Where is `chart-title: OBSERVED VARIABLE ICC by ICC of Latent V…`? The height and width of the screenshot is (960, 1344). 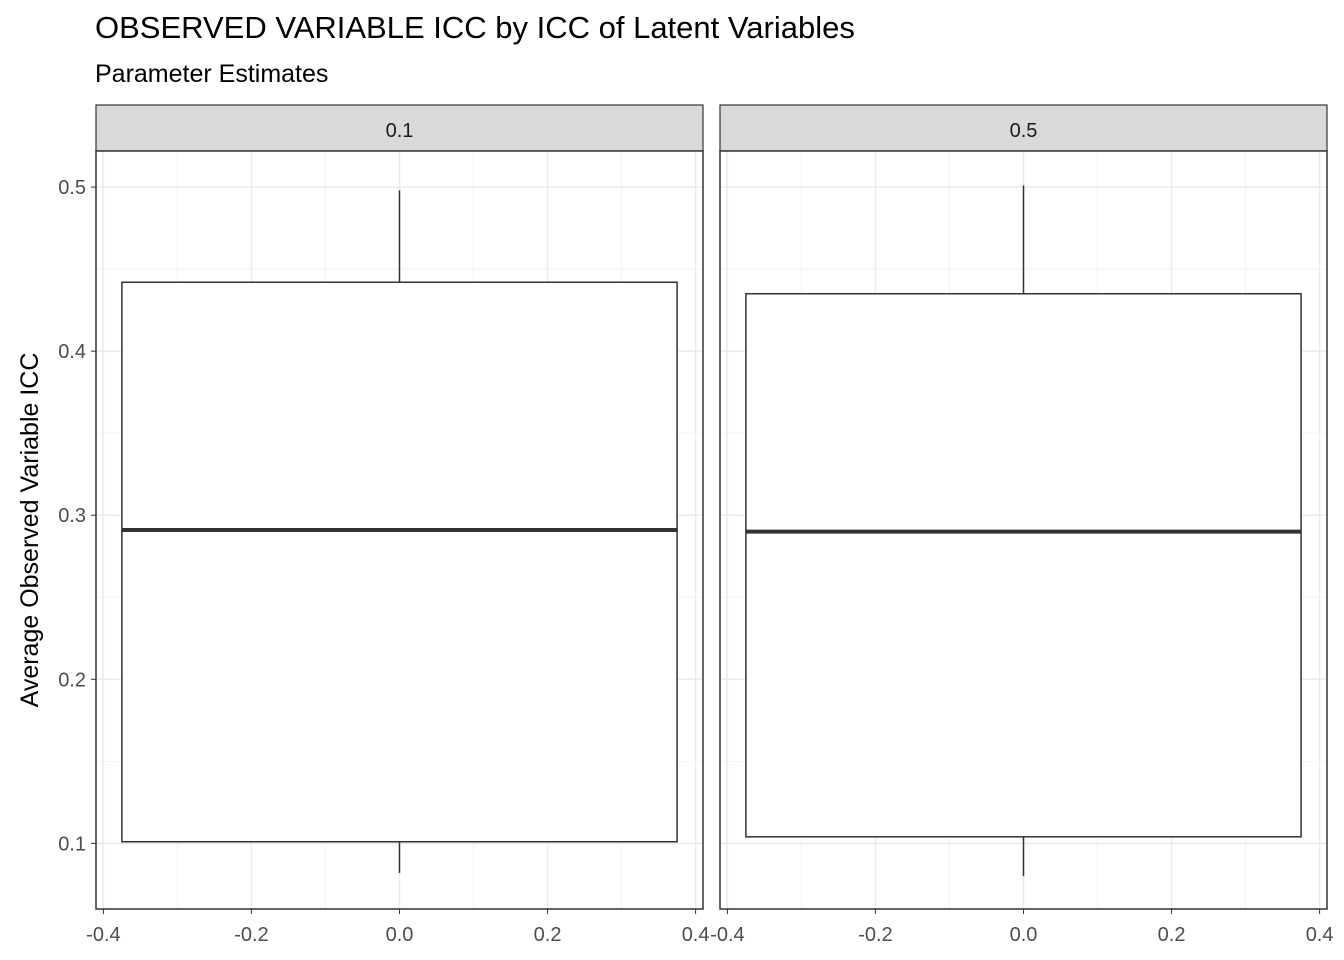 chart-title: OBSERVED VARIABLE ICC by ICC of Latent V… is located at coordinates (475, 27).